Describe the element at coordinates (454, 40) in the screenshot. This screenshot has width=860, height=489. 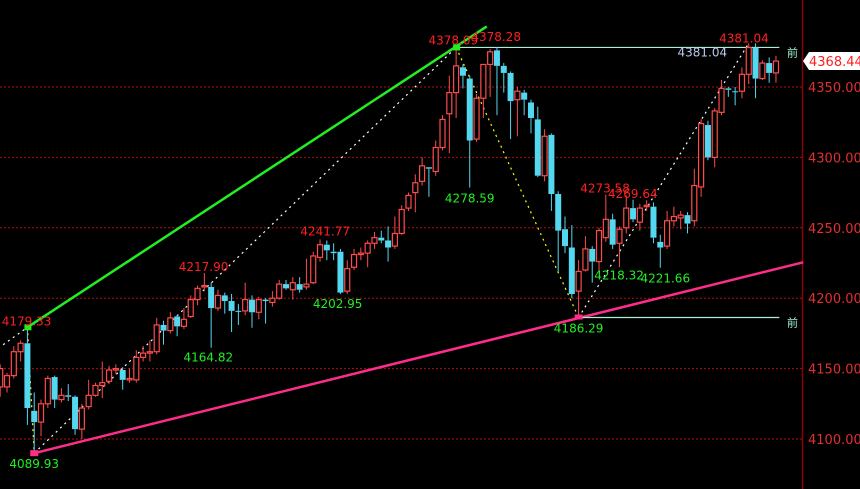
I see `price-annotation: 4378.09` at that location.